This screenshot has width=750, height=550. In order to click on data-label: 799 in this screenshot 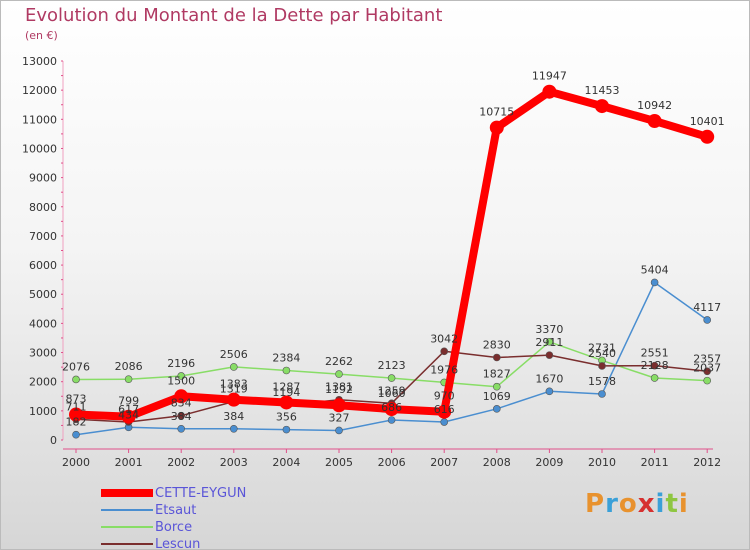, I will do `click(128, 401)`.